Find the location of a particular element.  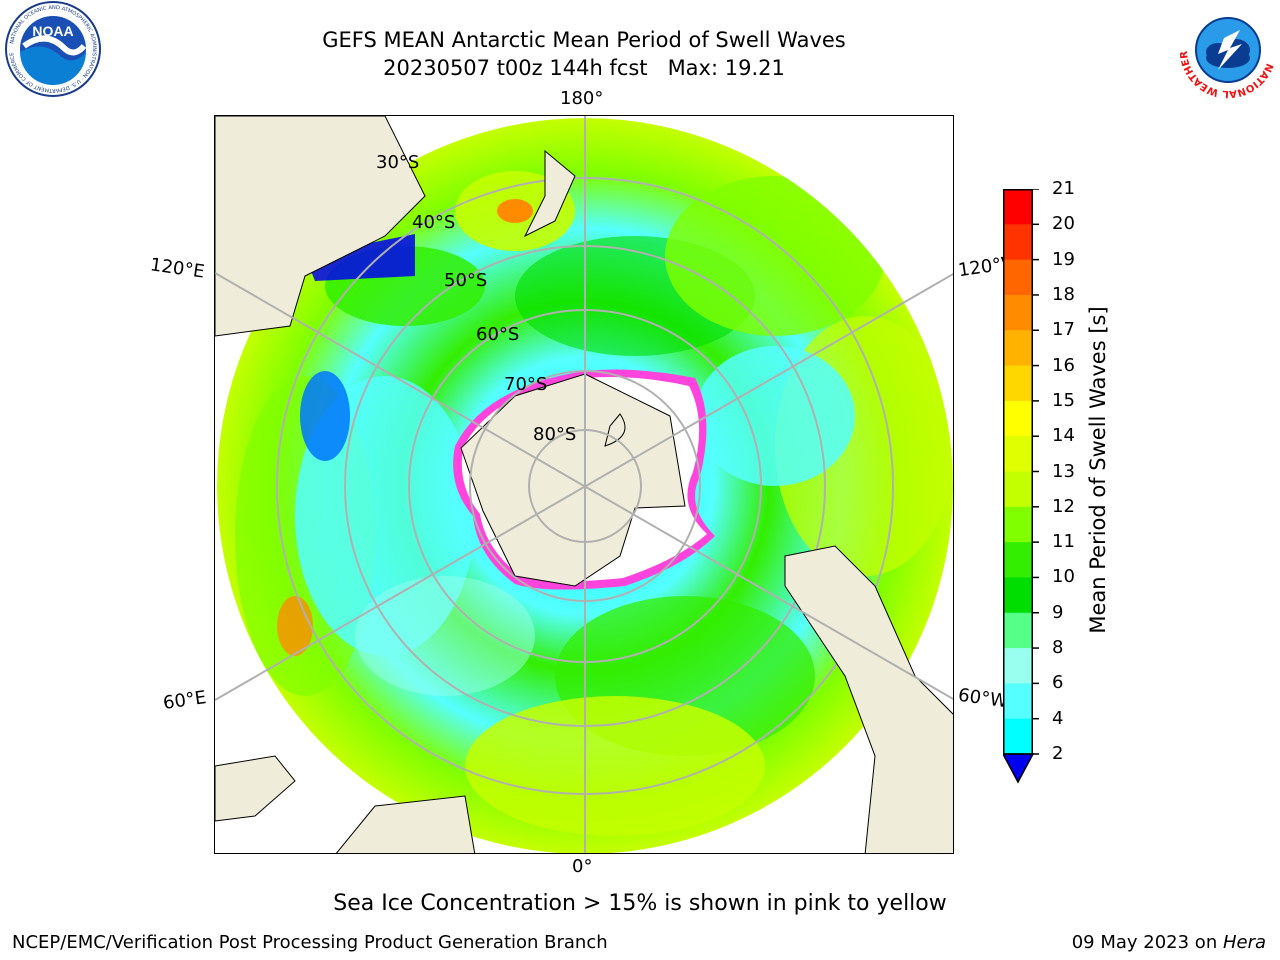

lon-label-60e: 60°E is located at coordinates (184, 700).